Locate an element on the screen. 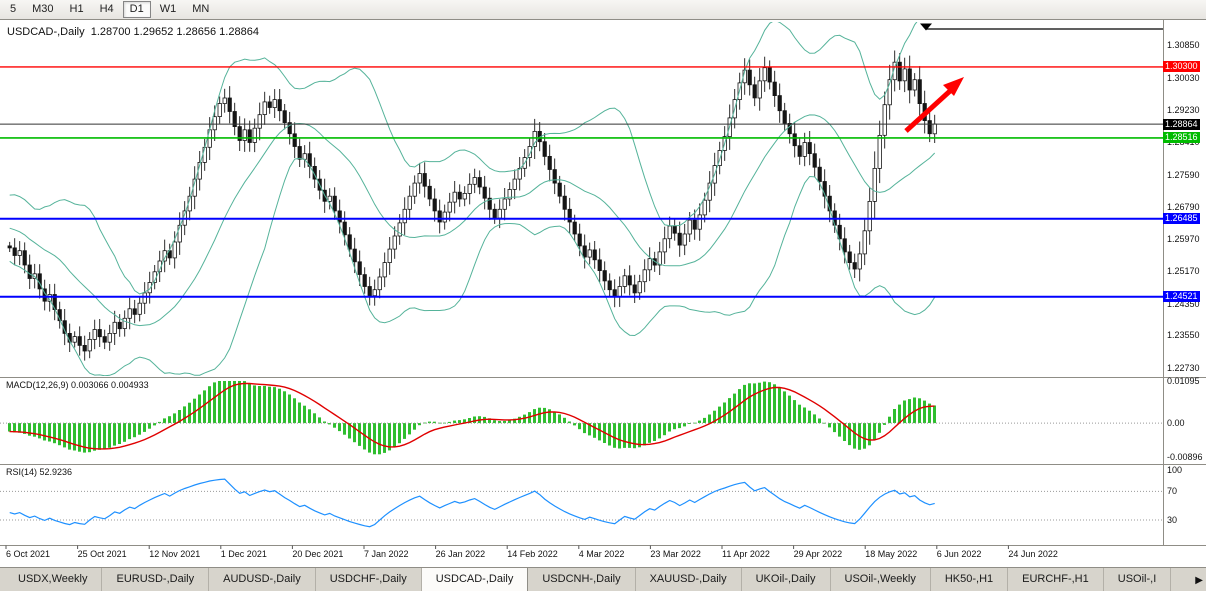 Image resolution: width=1206 pixels, height=591 pixels. price-axis-label: 1.22730 is located at coordinates (1183, 368).